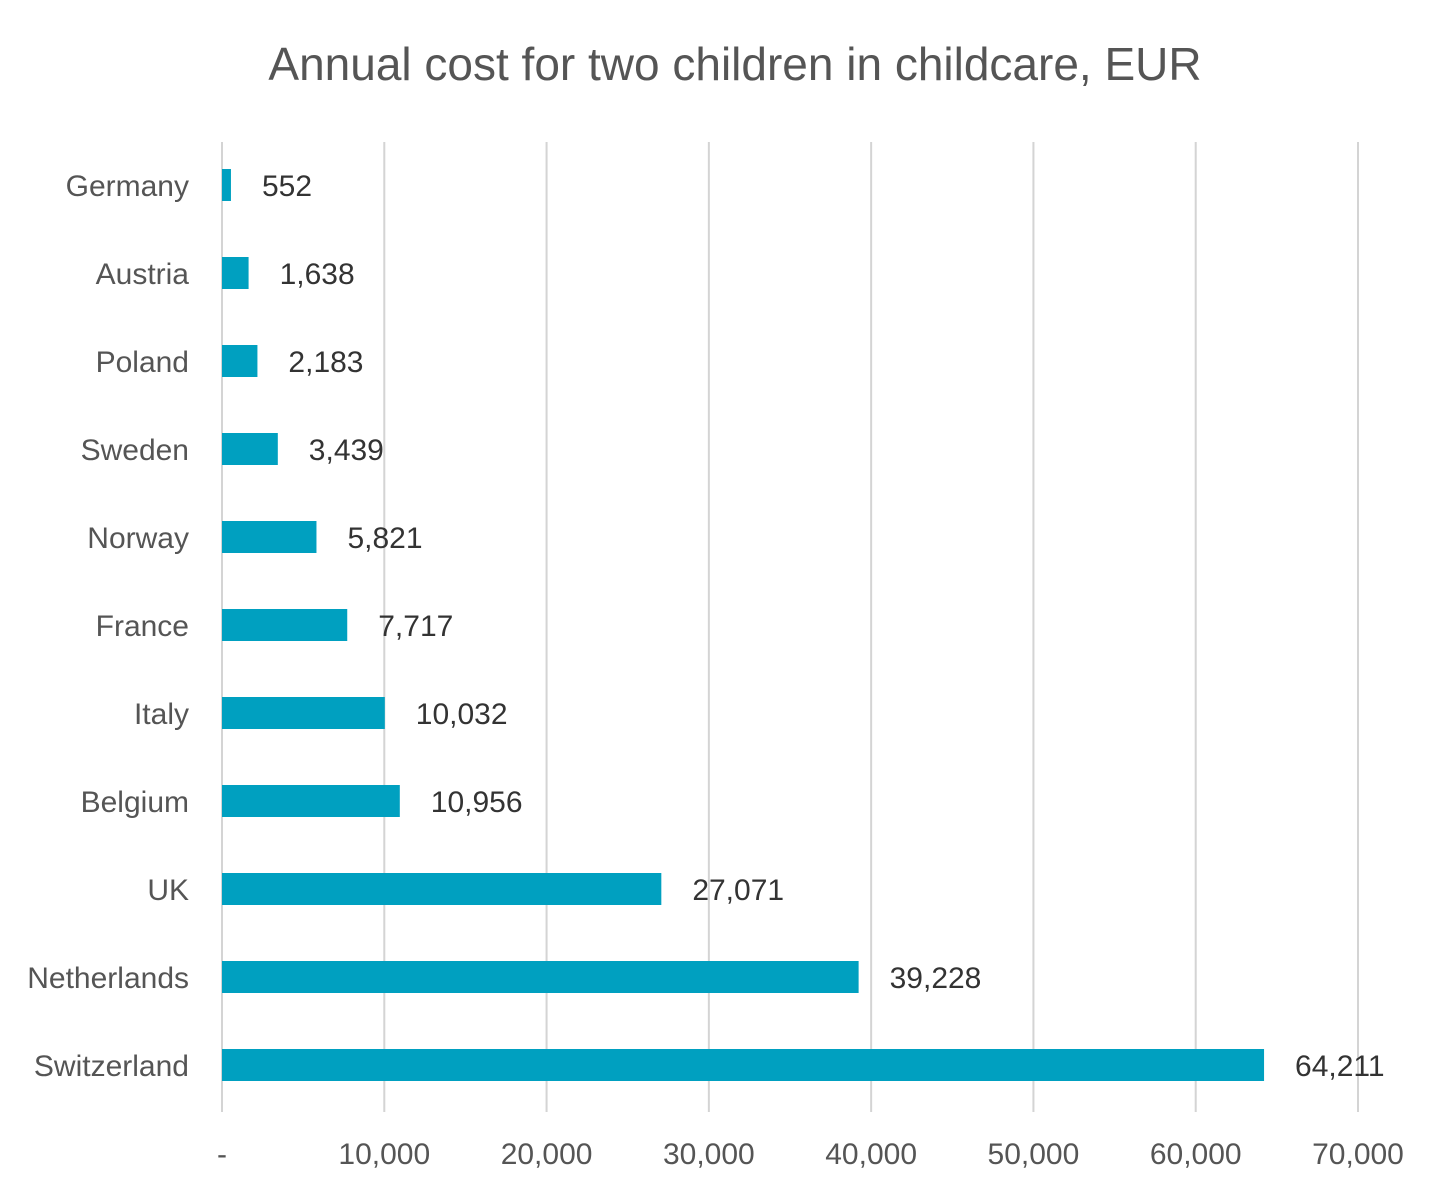  I want to click on data-label: 1,638, so click(317, 274).